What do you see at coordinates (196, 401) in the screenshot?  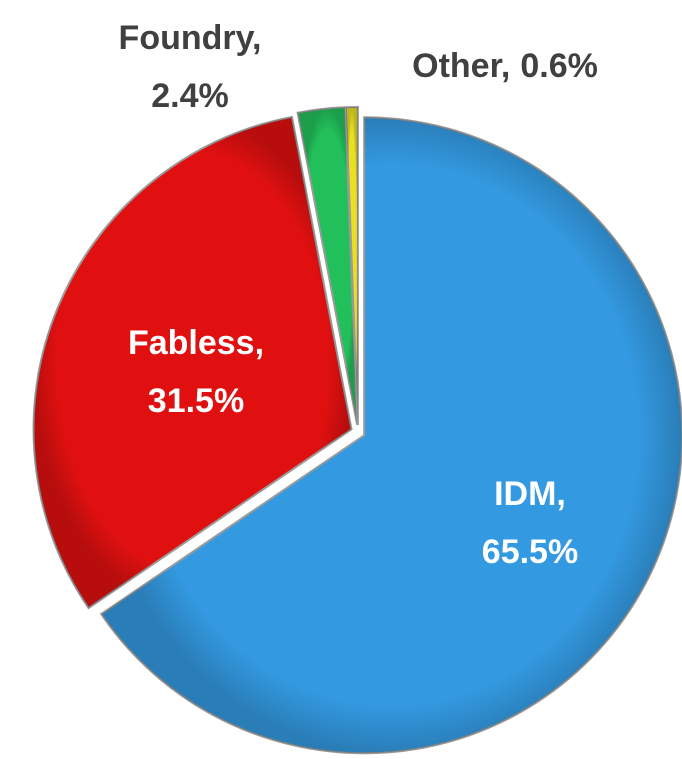 I see `value-label: 31.5%` at bounding box center [196, 401].